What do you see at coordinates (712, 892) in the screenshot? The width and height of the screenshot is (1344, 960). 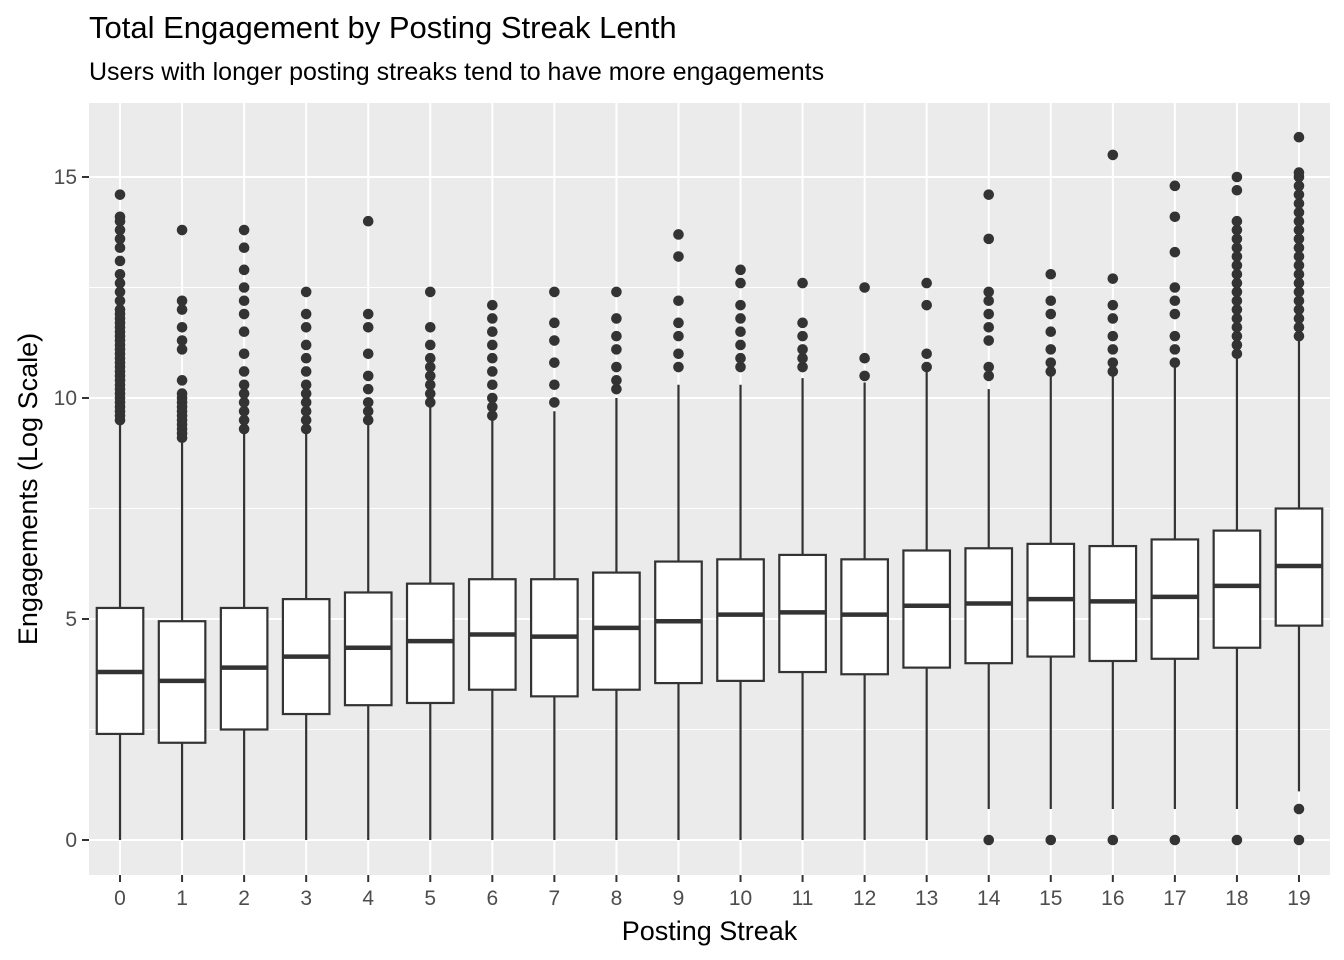 I see `x-axis: 0 1 2 3 4 5 6 7 8 9 10 11 12 13 14 15 16 17 18 19` at bounding box center [712, 892].